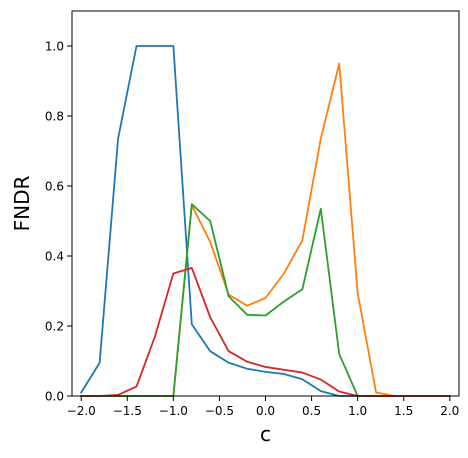  Describe the element at coordinates (357, 411) in the screenshot. I see `x-tick-label: 1.0` at that location.